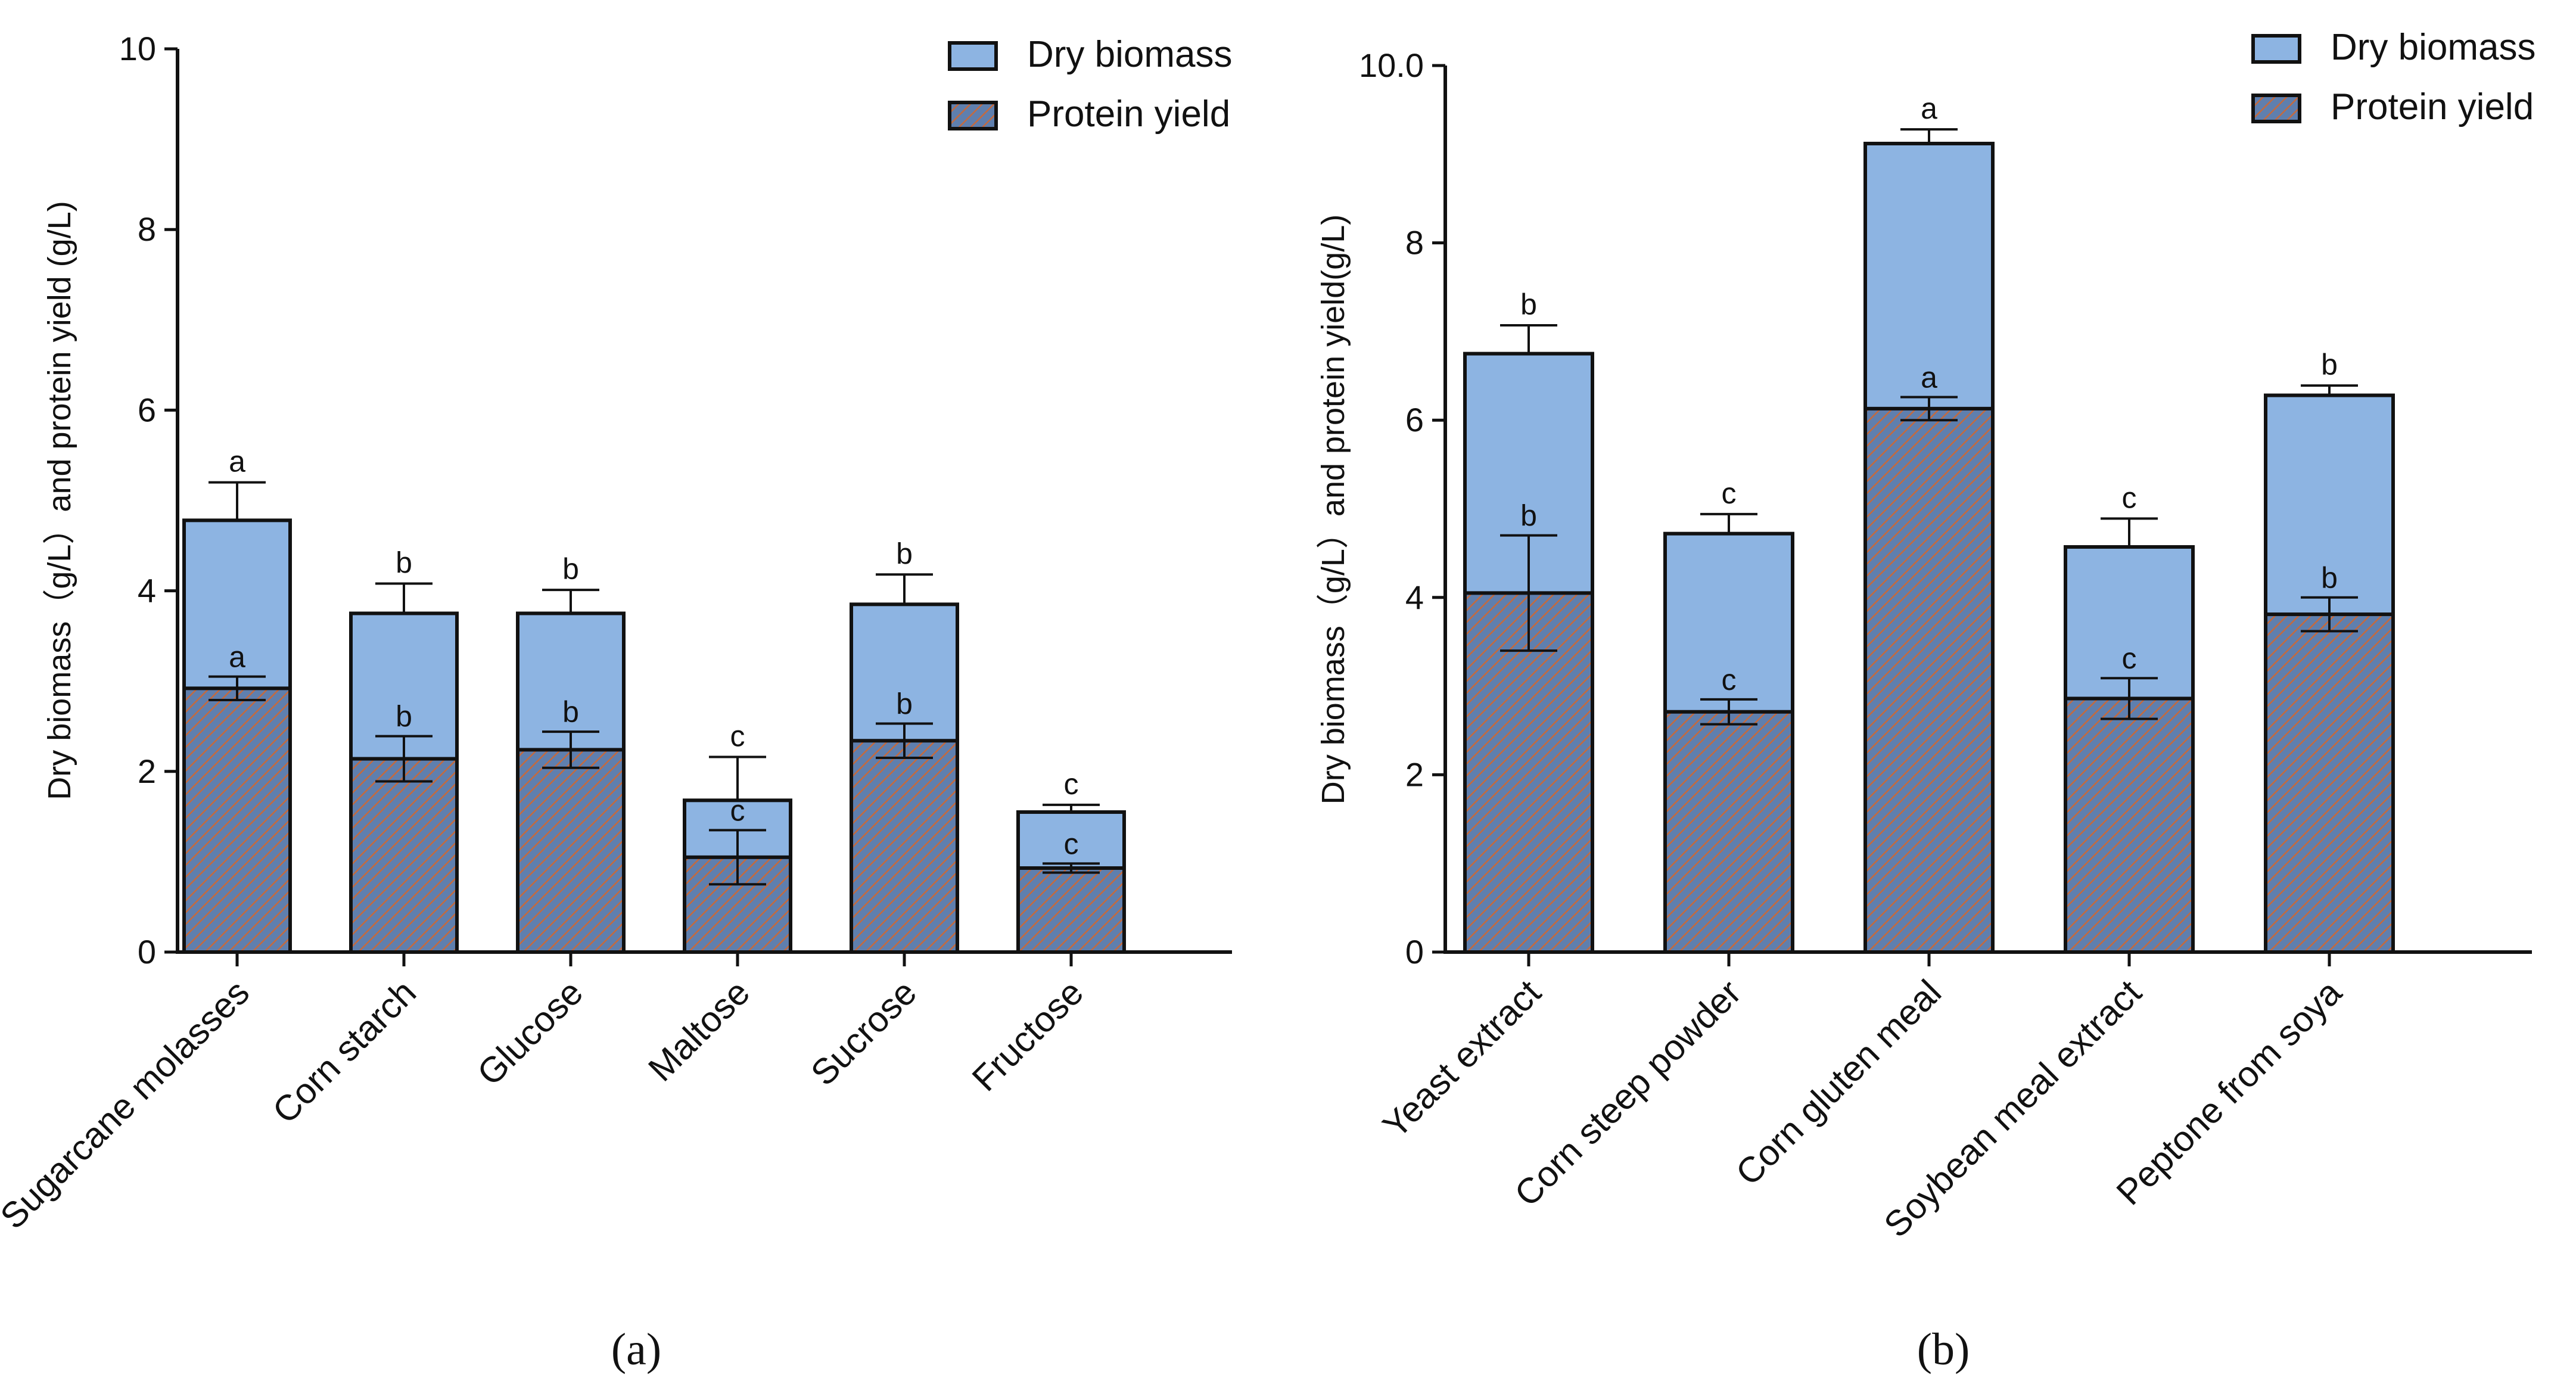 This screenshot has height=1387, width=2576. Describe the element at coordinates (1414, 420) in the screenshot. I see `panel-b-ytick-label: 6` at that location.